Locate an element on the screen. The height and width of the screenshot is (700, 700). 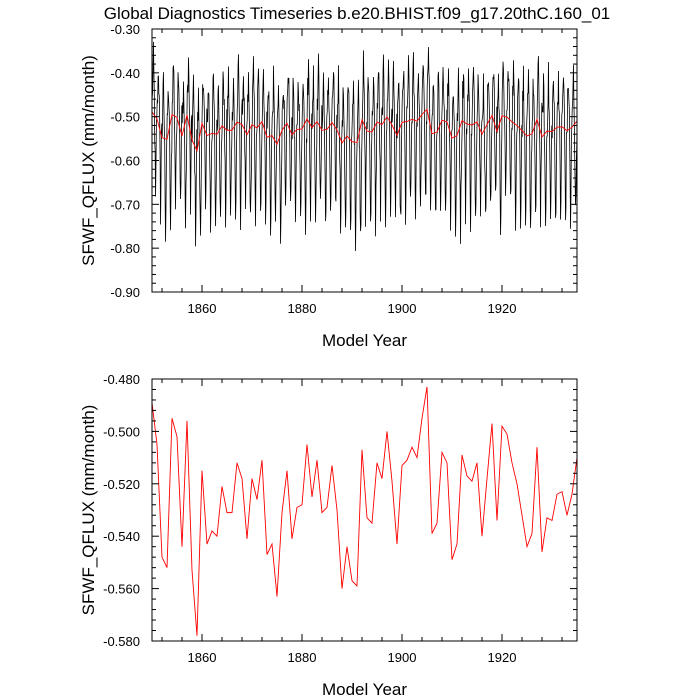
annual-mean-series-line is located at coordinates (364, 130).